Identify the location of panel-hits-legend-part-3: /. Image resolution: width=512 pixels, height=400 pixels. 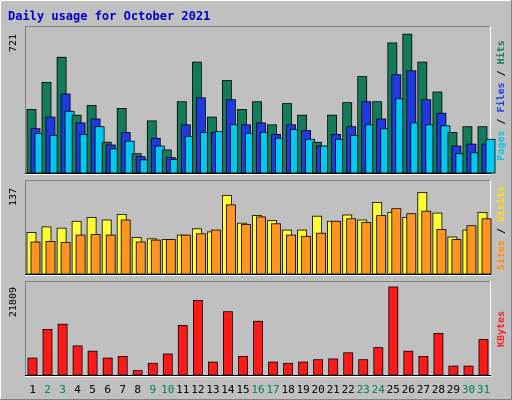
(501, 73).